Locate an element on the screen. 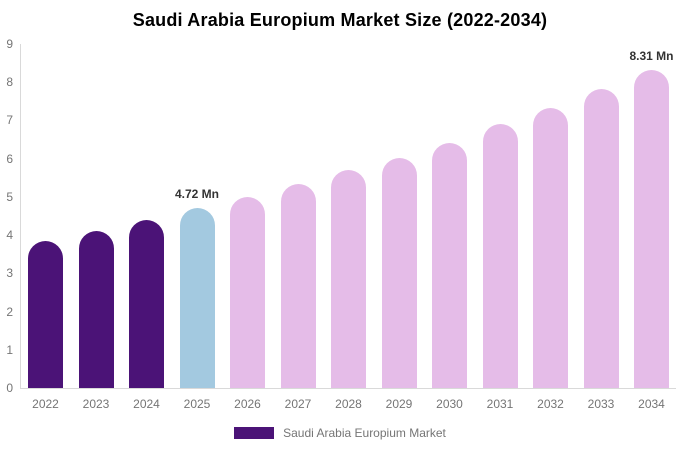 This screenshot has width=680, height=450. bar-2027 is located at coordinates (298, 285).